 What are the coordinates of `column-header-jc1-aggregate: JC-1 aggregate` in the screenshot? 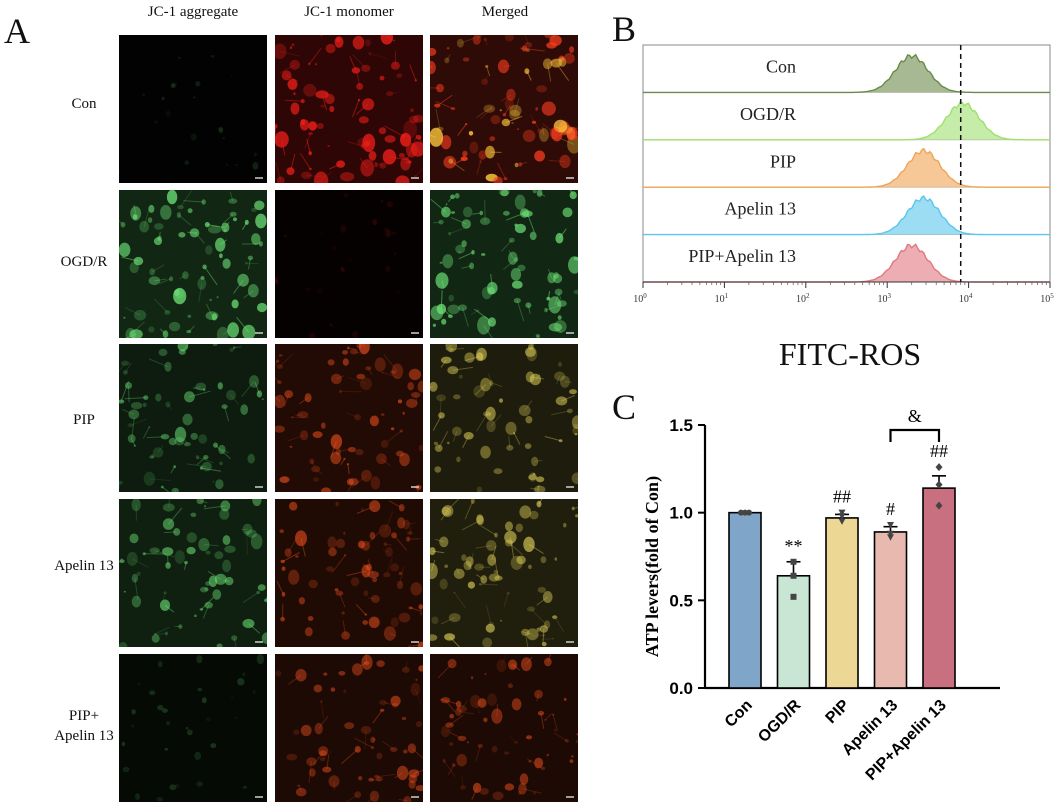 It's located at (193, 12).